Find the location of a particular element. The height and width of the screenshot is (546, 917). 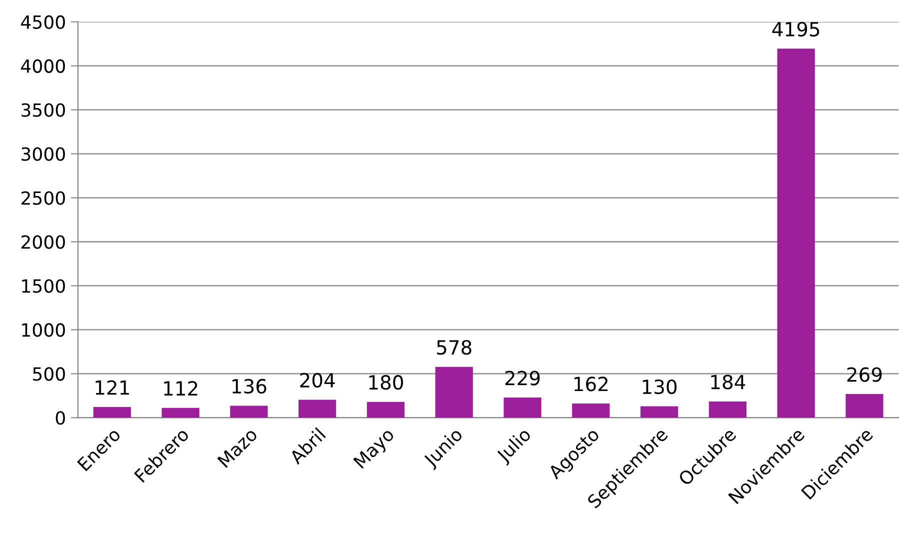

y-tick-label: 2000 is located at coordinates (43, 242).